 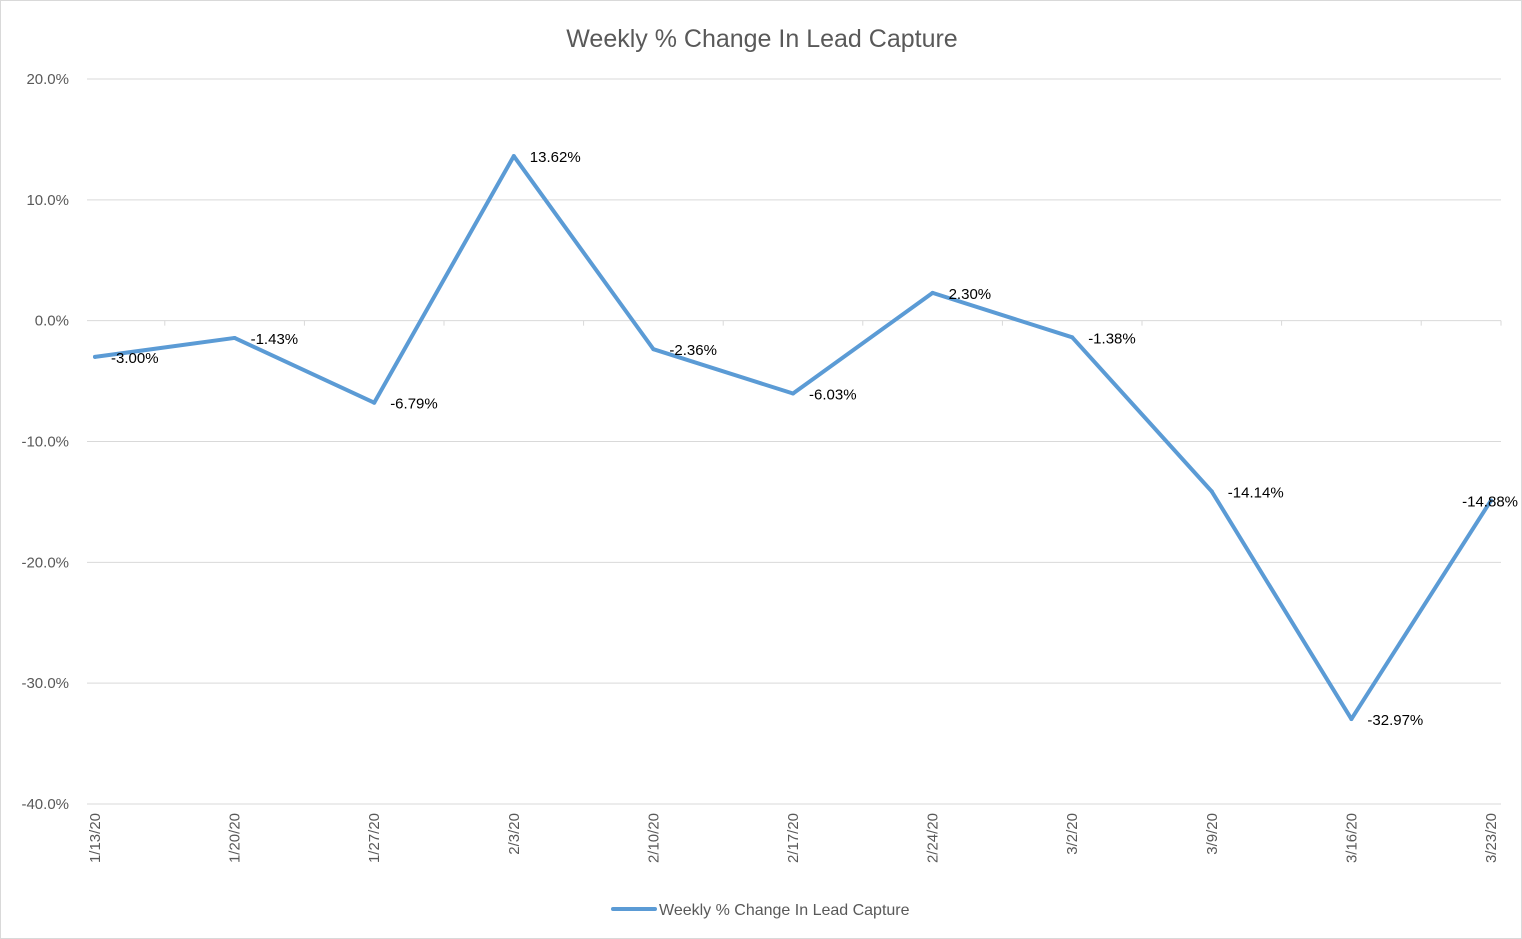 What do you see at coordinates (970, 294) in the screenshot?
I see `data-label: 2.30%` at bounding box center [970, 294].